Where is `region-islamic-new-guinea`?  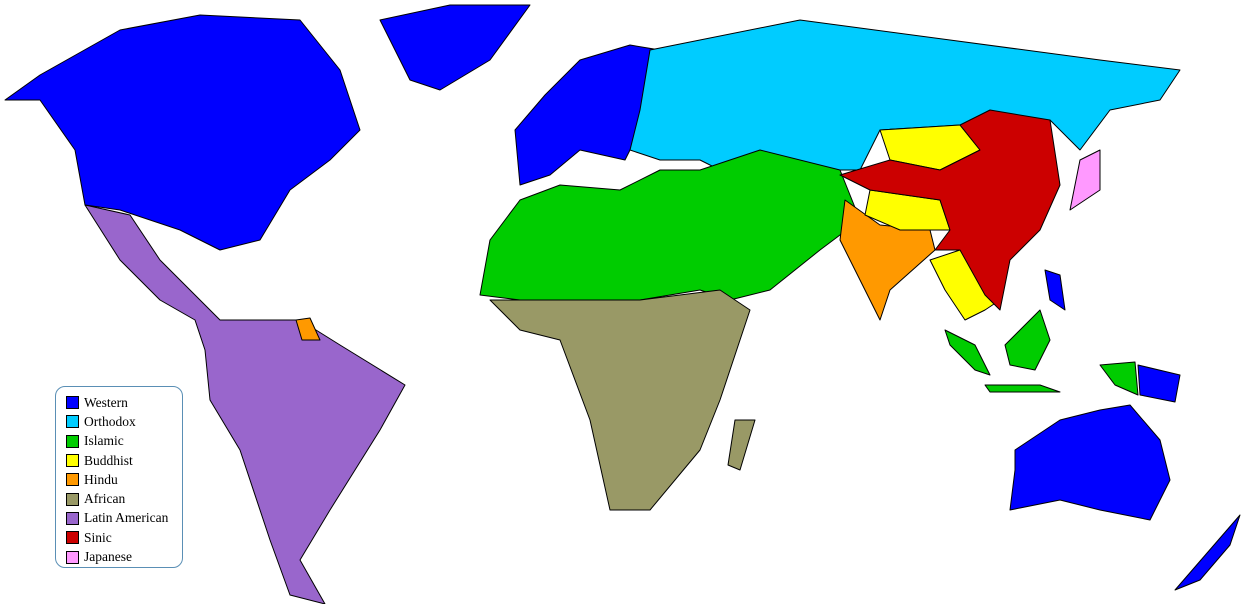 region-islamic-new-guinea is located at coordinates (1119, 378).